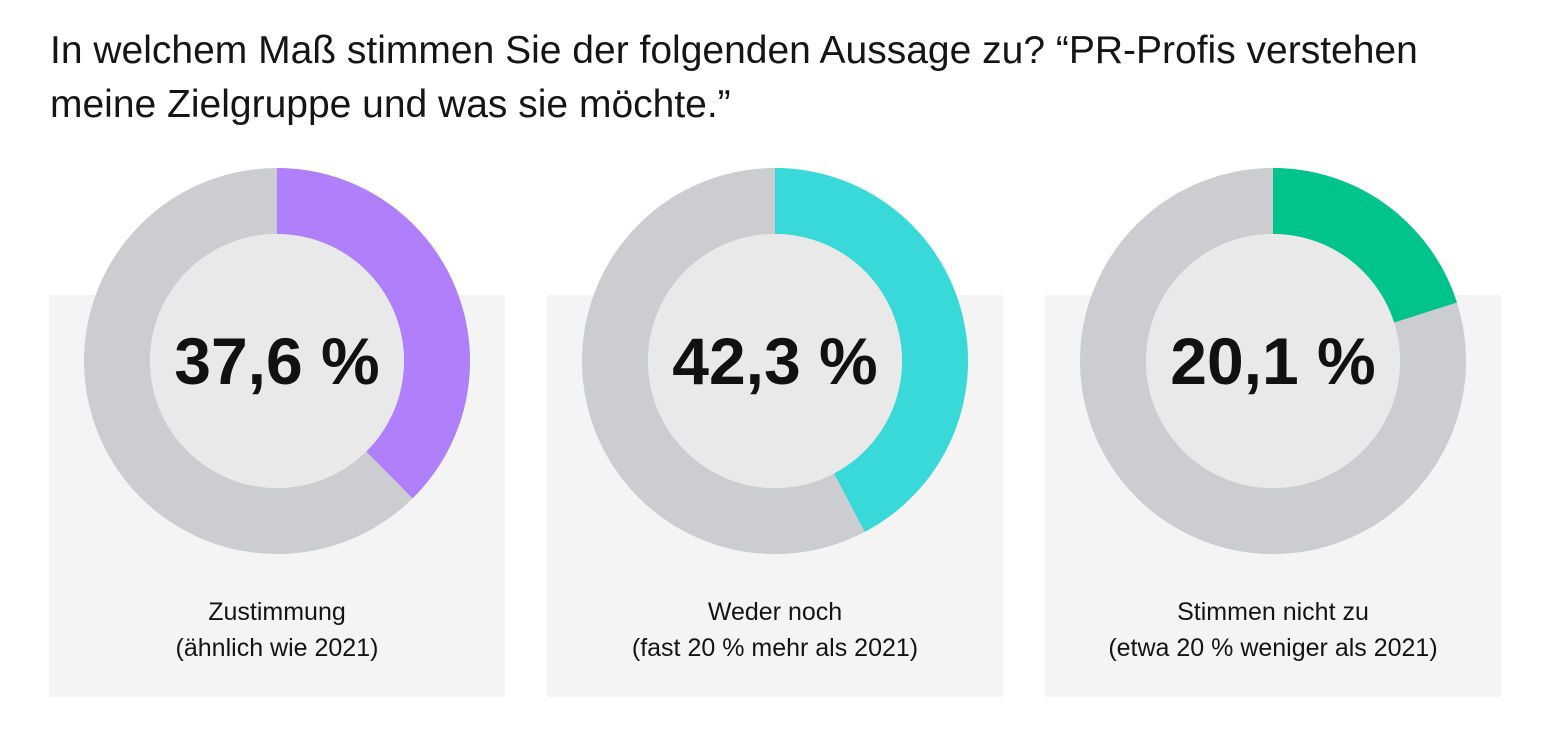 The height and width of the screenshot is (750, 1554). I want to click on donut-chart-weder-noch: 42,3 %, so click(775, 361).